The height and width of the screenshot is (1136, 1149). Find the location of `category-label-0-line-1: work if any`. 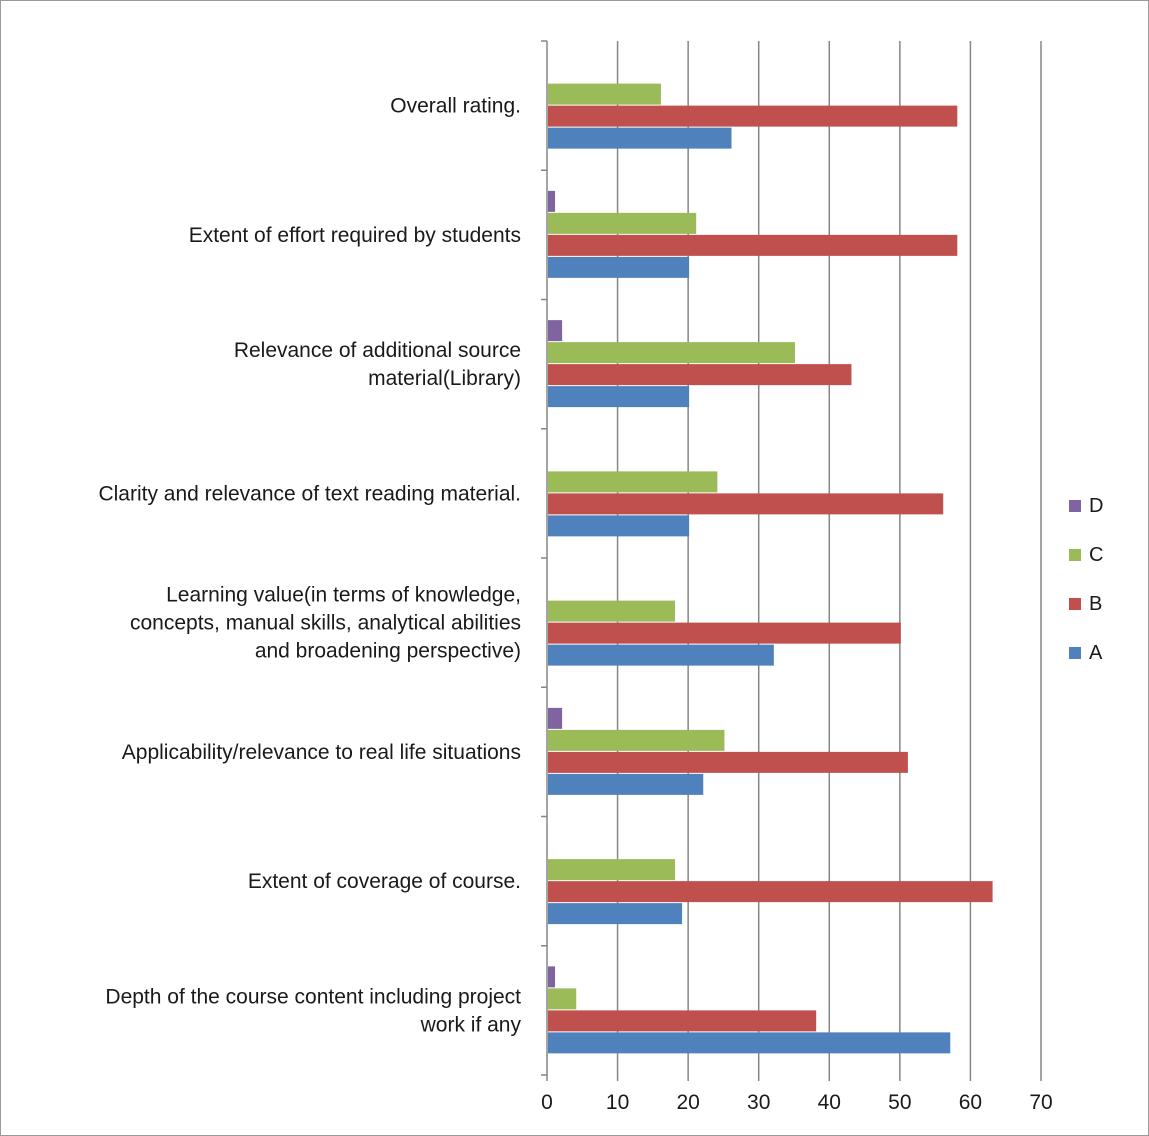

category-label-0-line-1: work if any is located at coordinates (471, 1024).